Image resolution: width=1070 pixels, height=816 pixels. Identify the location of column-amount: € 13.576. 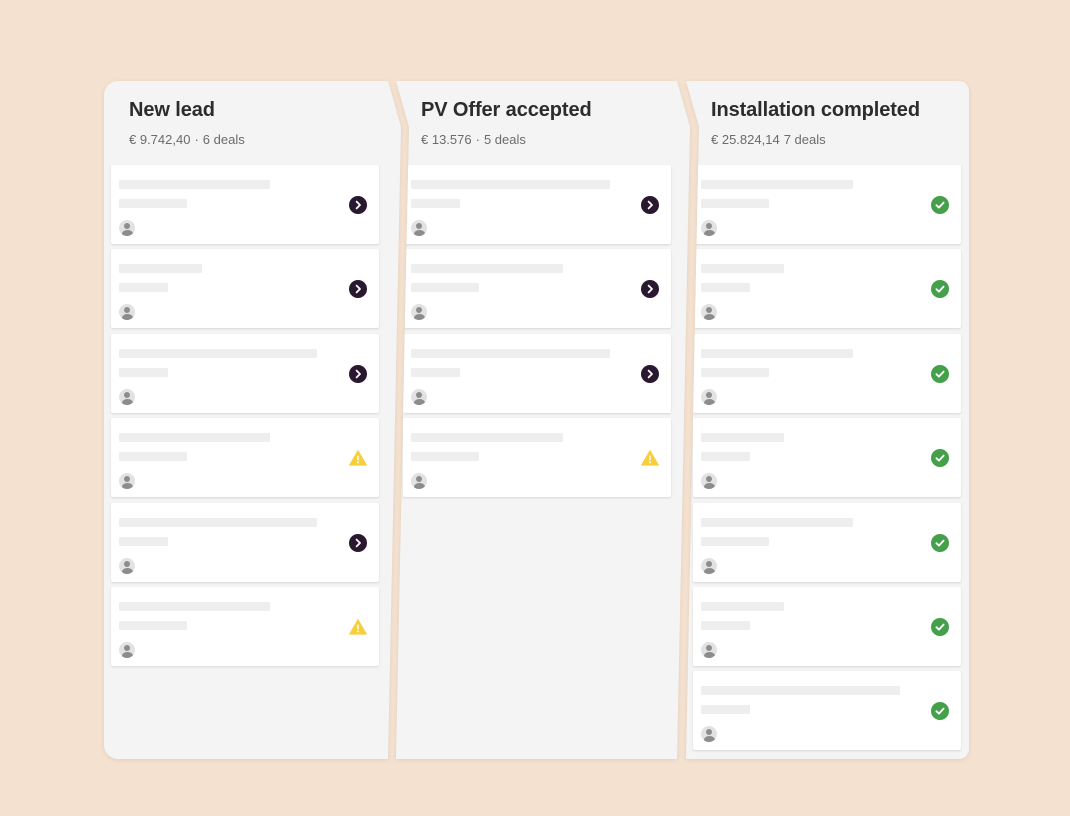
(446, 139).